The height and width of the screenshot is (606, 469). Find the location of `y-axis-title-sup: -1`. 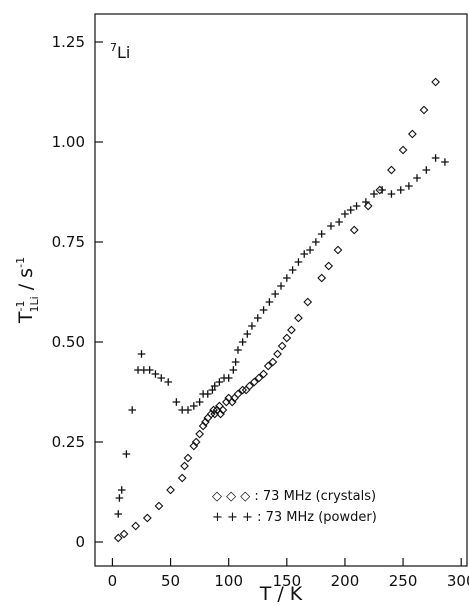

y-axis-title-sup: -1 is located at coordinates (20, 305).